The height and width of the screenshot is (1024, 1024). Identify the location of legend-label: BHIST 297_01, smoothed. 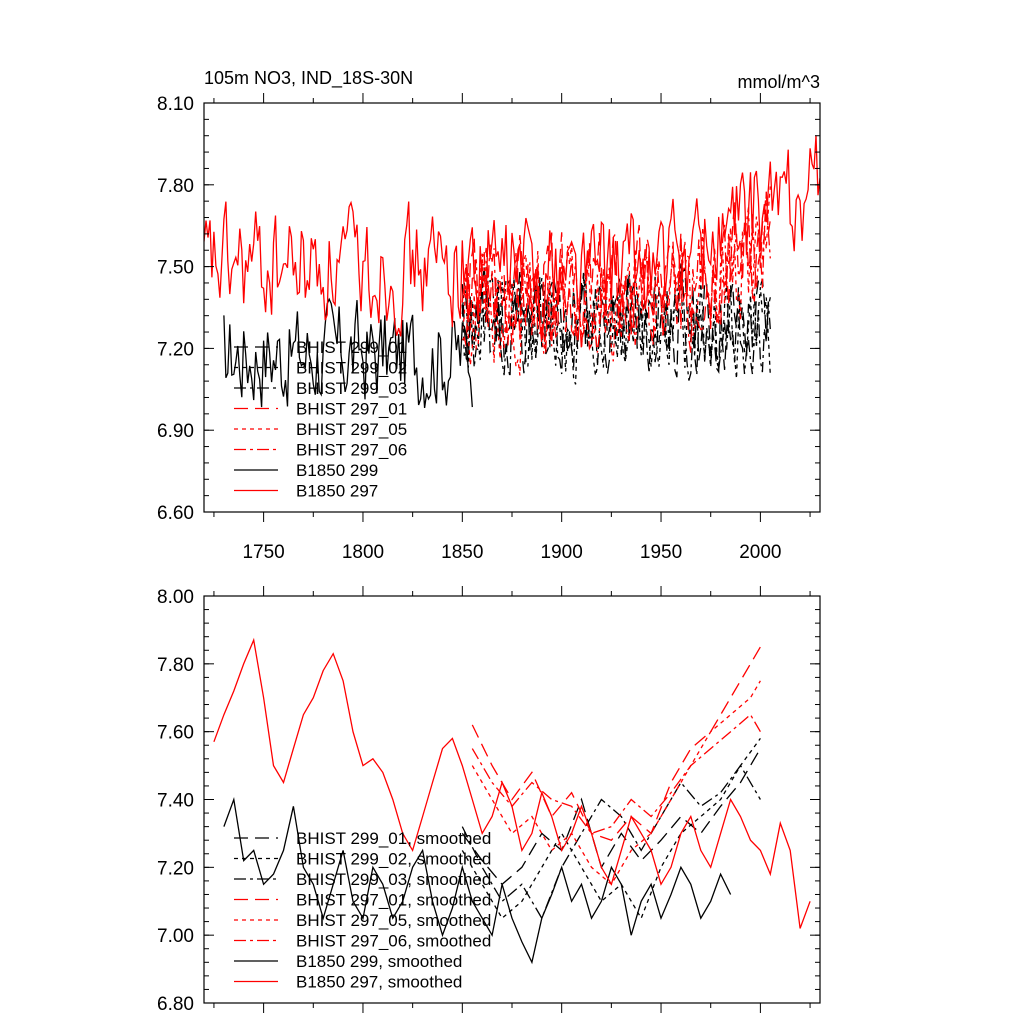
(393, 900).